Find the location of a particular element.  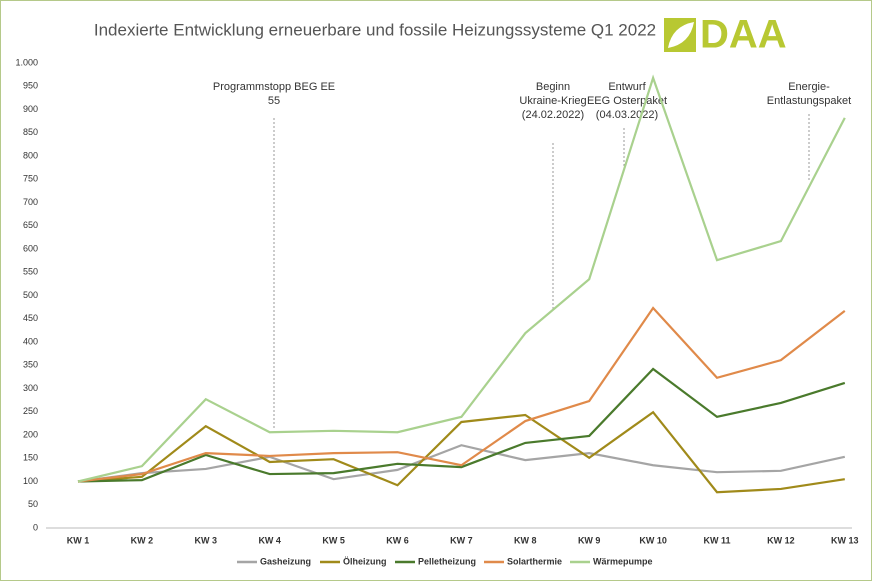

annotation-text: Ukraine-Krieg is located at coordinates (552, 101).